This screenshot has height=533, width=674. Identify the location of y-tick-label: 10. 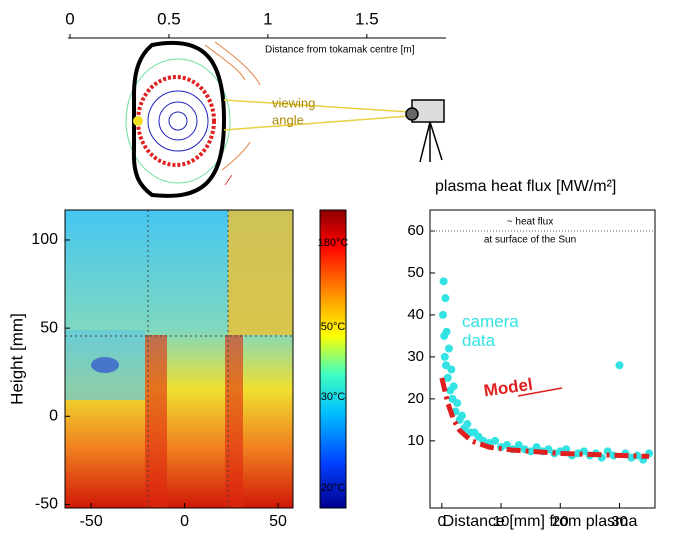
(415, 440).